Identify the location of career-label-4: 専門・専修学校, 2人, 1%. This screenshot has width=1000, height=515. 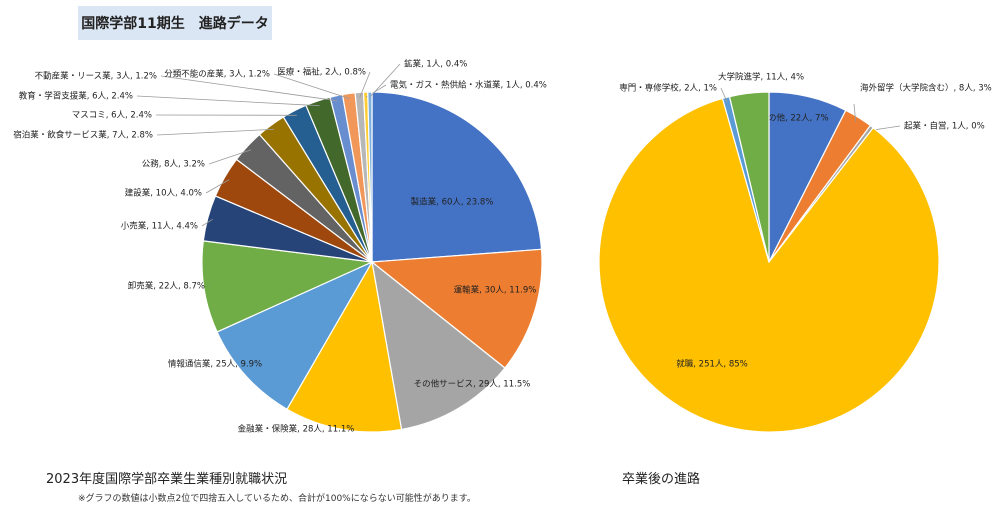
(668, 88).